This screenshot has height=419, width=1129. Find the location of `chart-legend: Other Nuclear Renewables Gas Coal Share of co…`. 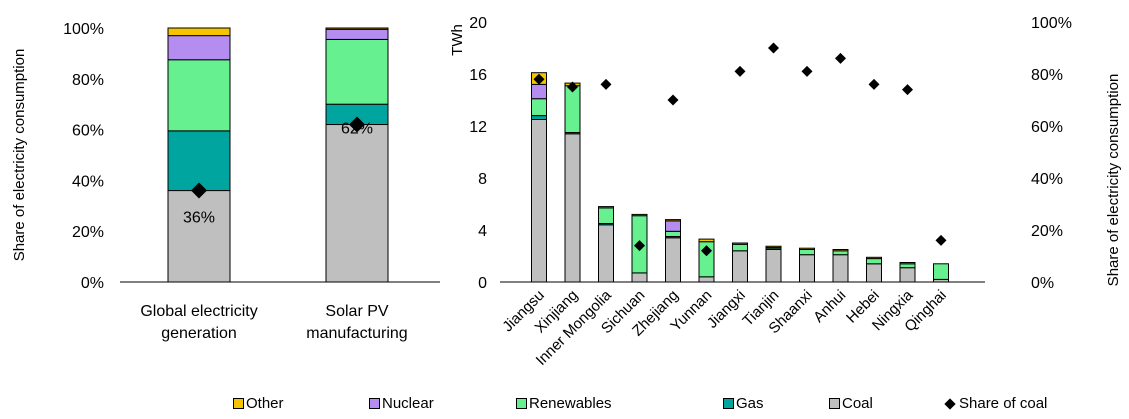

chart-legend: Other Nuclear Renewables Gas Coal Share of co… is located at coordinates (564, 406).